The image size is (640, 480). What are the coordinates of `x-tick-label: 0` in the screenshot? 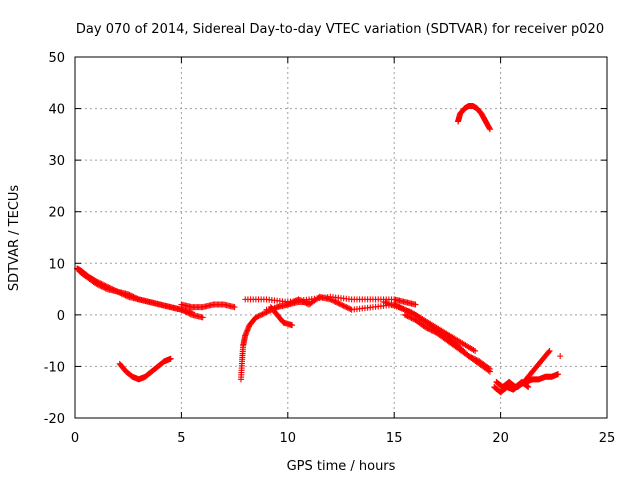 It's located at (75, 438).